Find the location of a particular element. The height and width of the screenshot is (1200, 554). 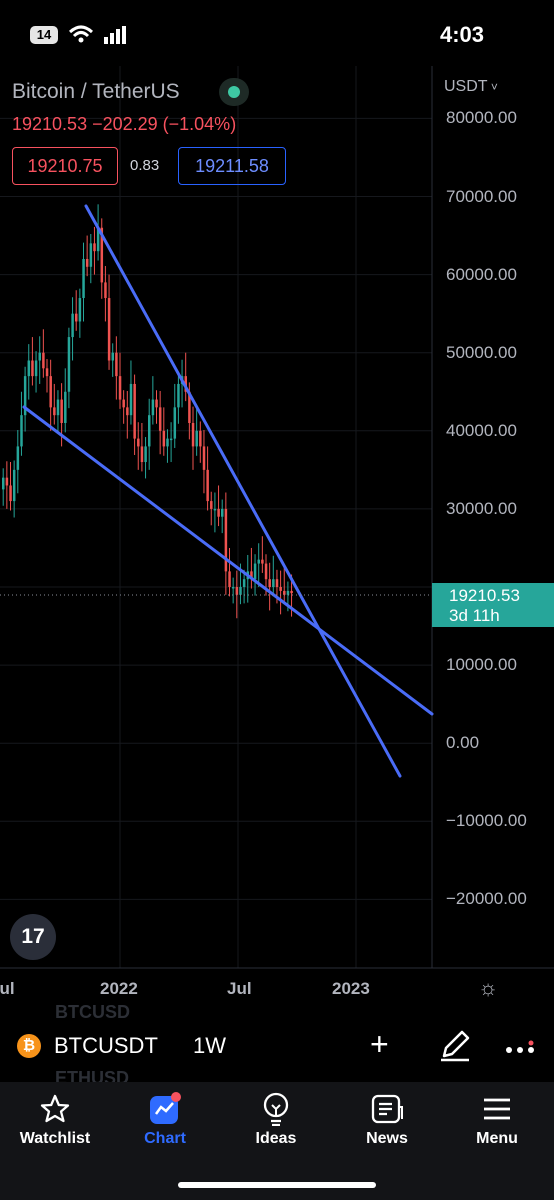

add-icon: + is located at coordinates (379, 1044).